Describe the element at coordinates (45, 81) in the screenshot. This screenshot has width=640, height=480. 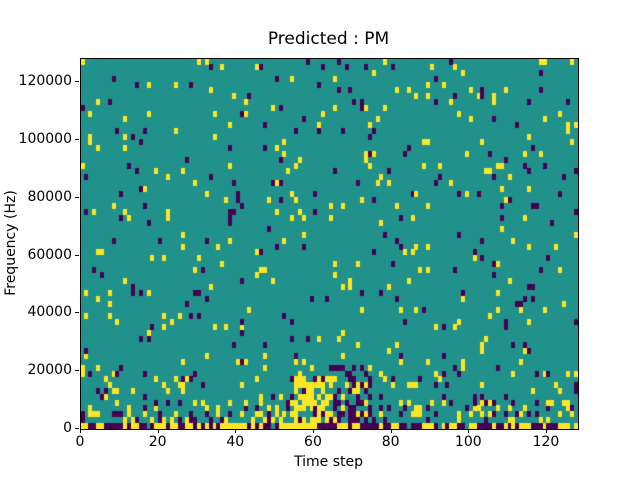
I see `y-tick-label: 120000` at that location.